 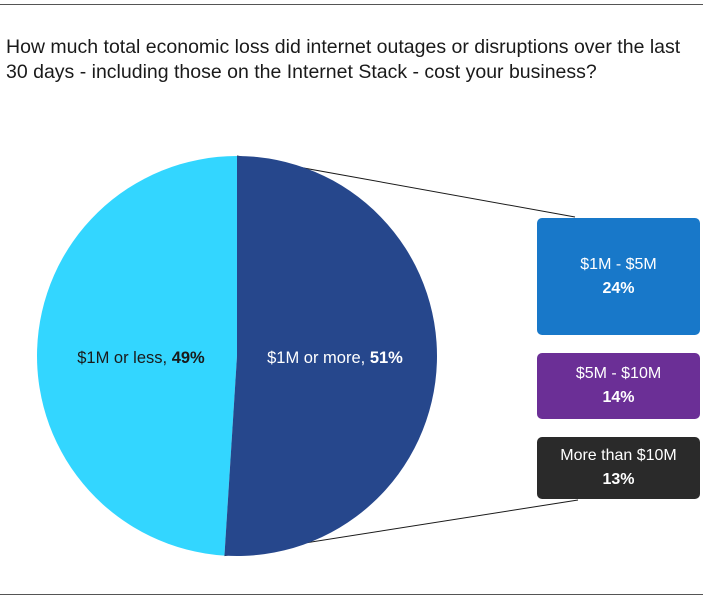 I want to click on top-divider, so click(x=351, y=4).